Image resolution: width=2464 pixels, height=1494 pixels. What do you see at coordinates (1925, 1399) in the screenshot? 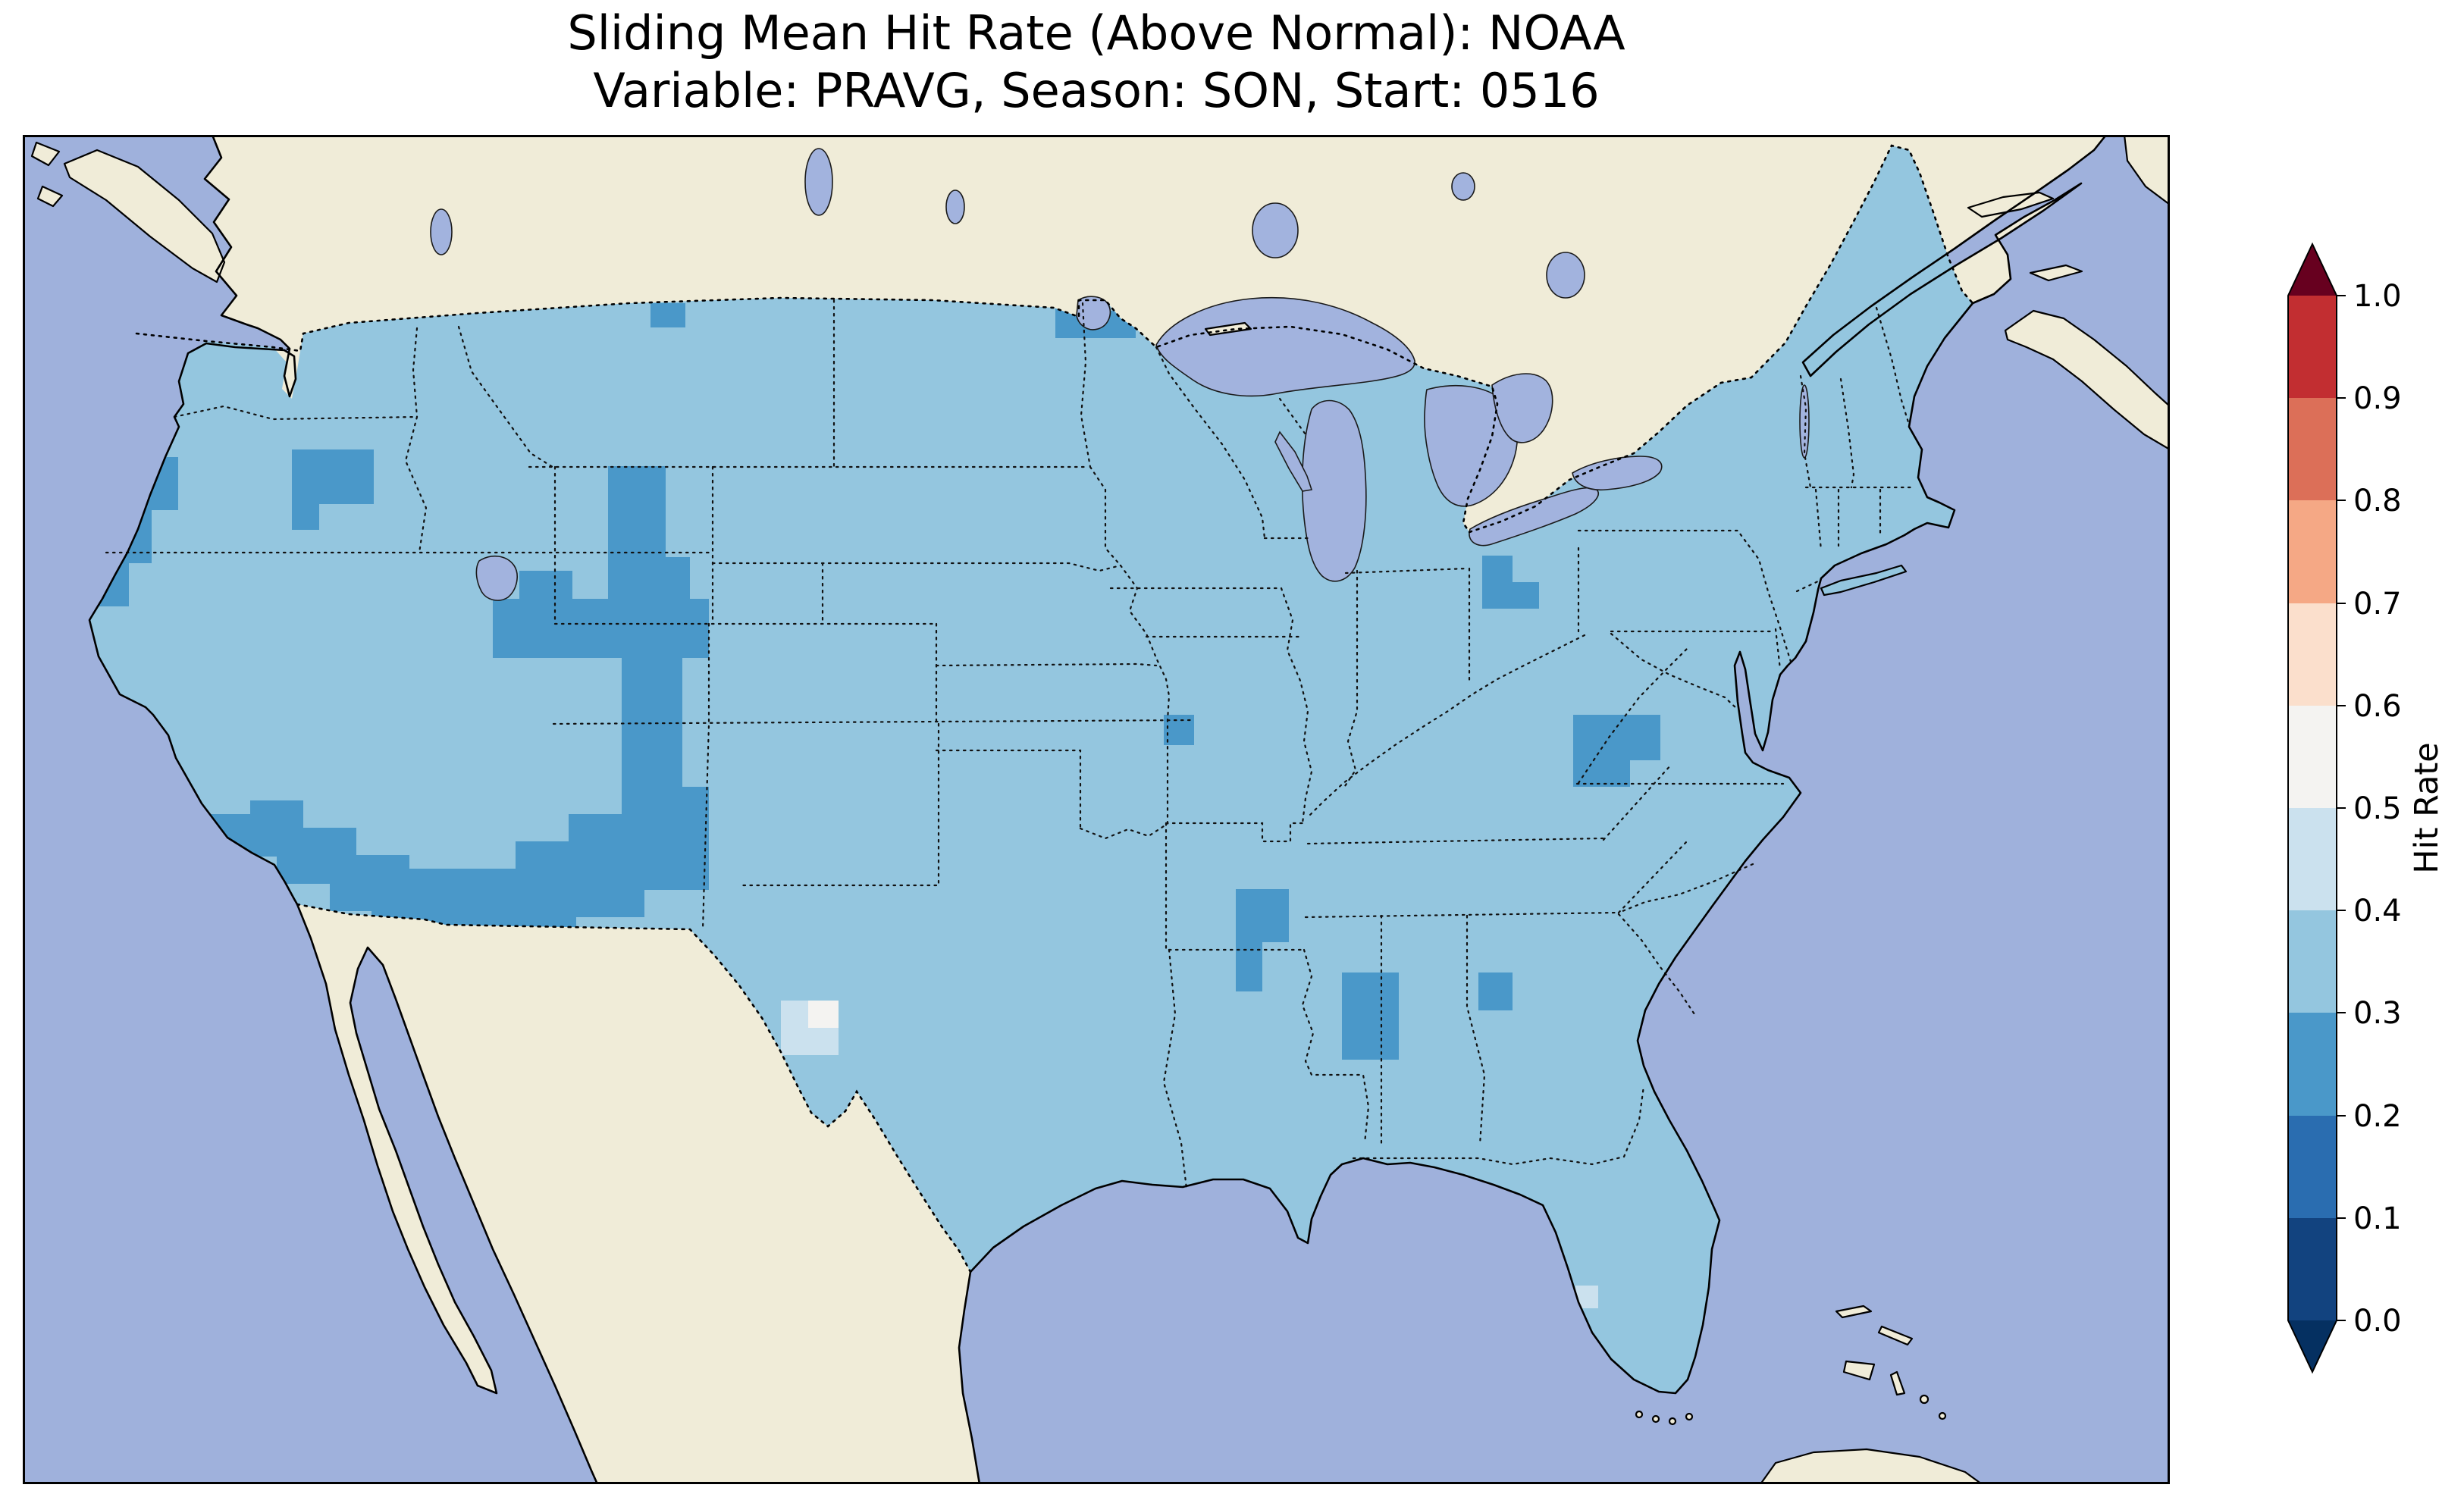
I see `bahama-cay` at bounding box center [1925, 1399].